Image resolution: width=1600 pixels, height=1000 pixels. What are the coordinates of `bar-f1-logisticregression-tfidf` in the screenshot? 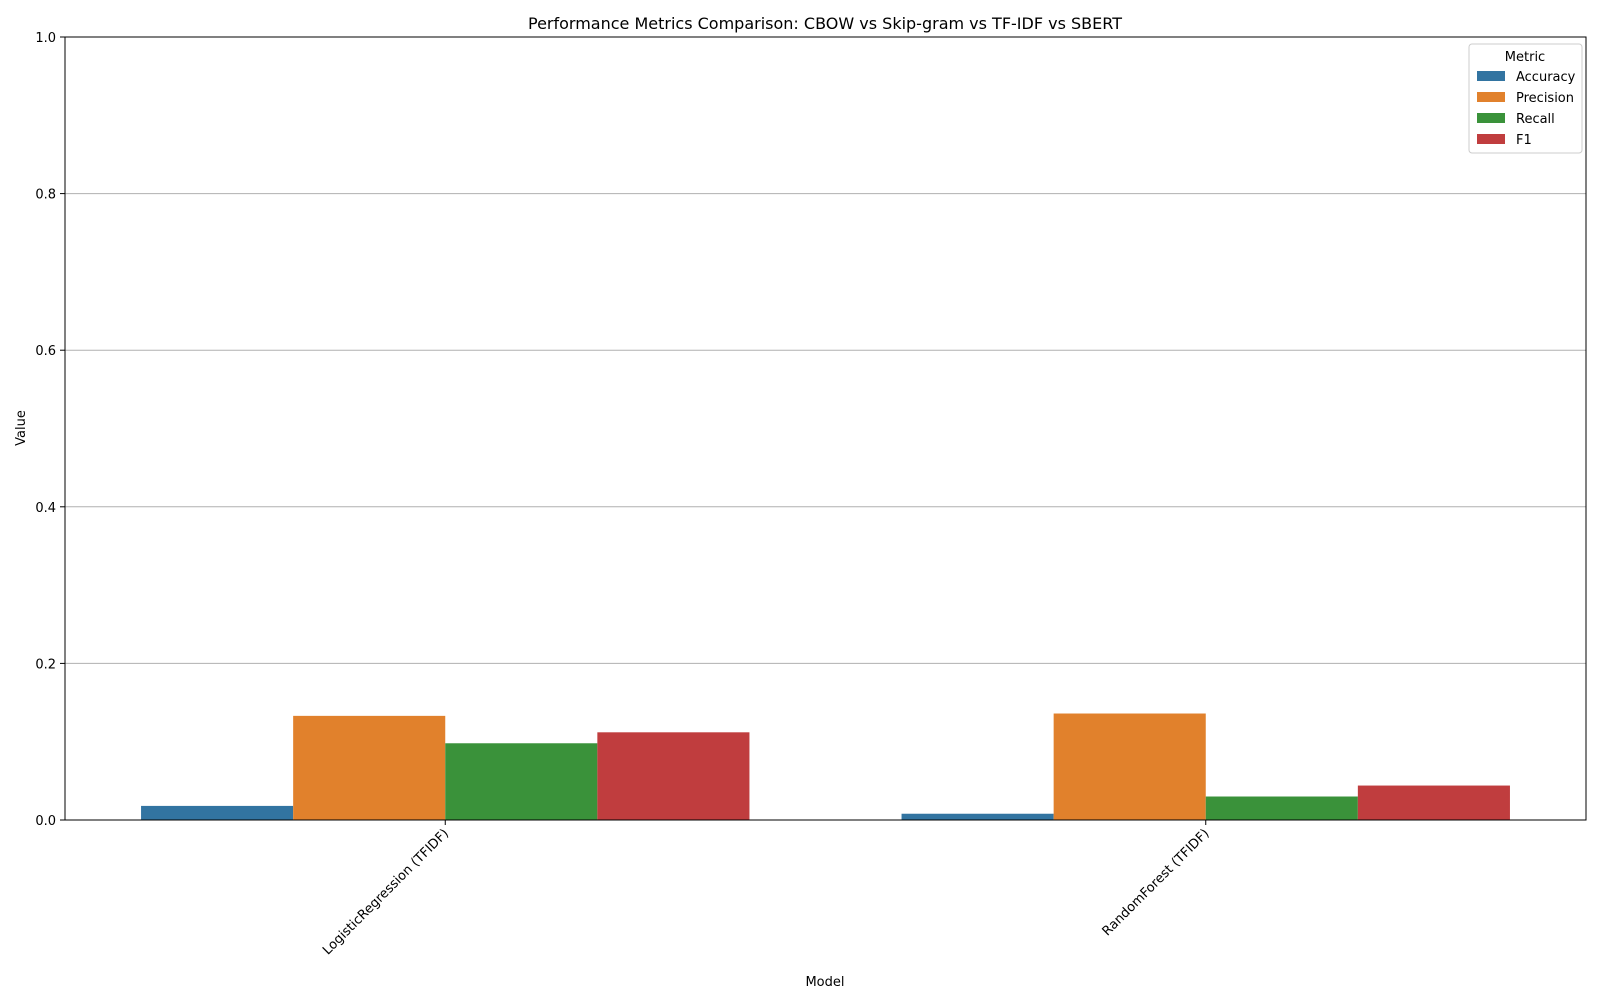 It's located at (673, 776).